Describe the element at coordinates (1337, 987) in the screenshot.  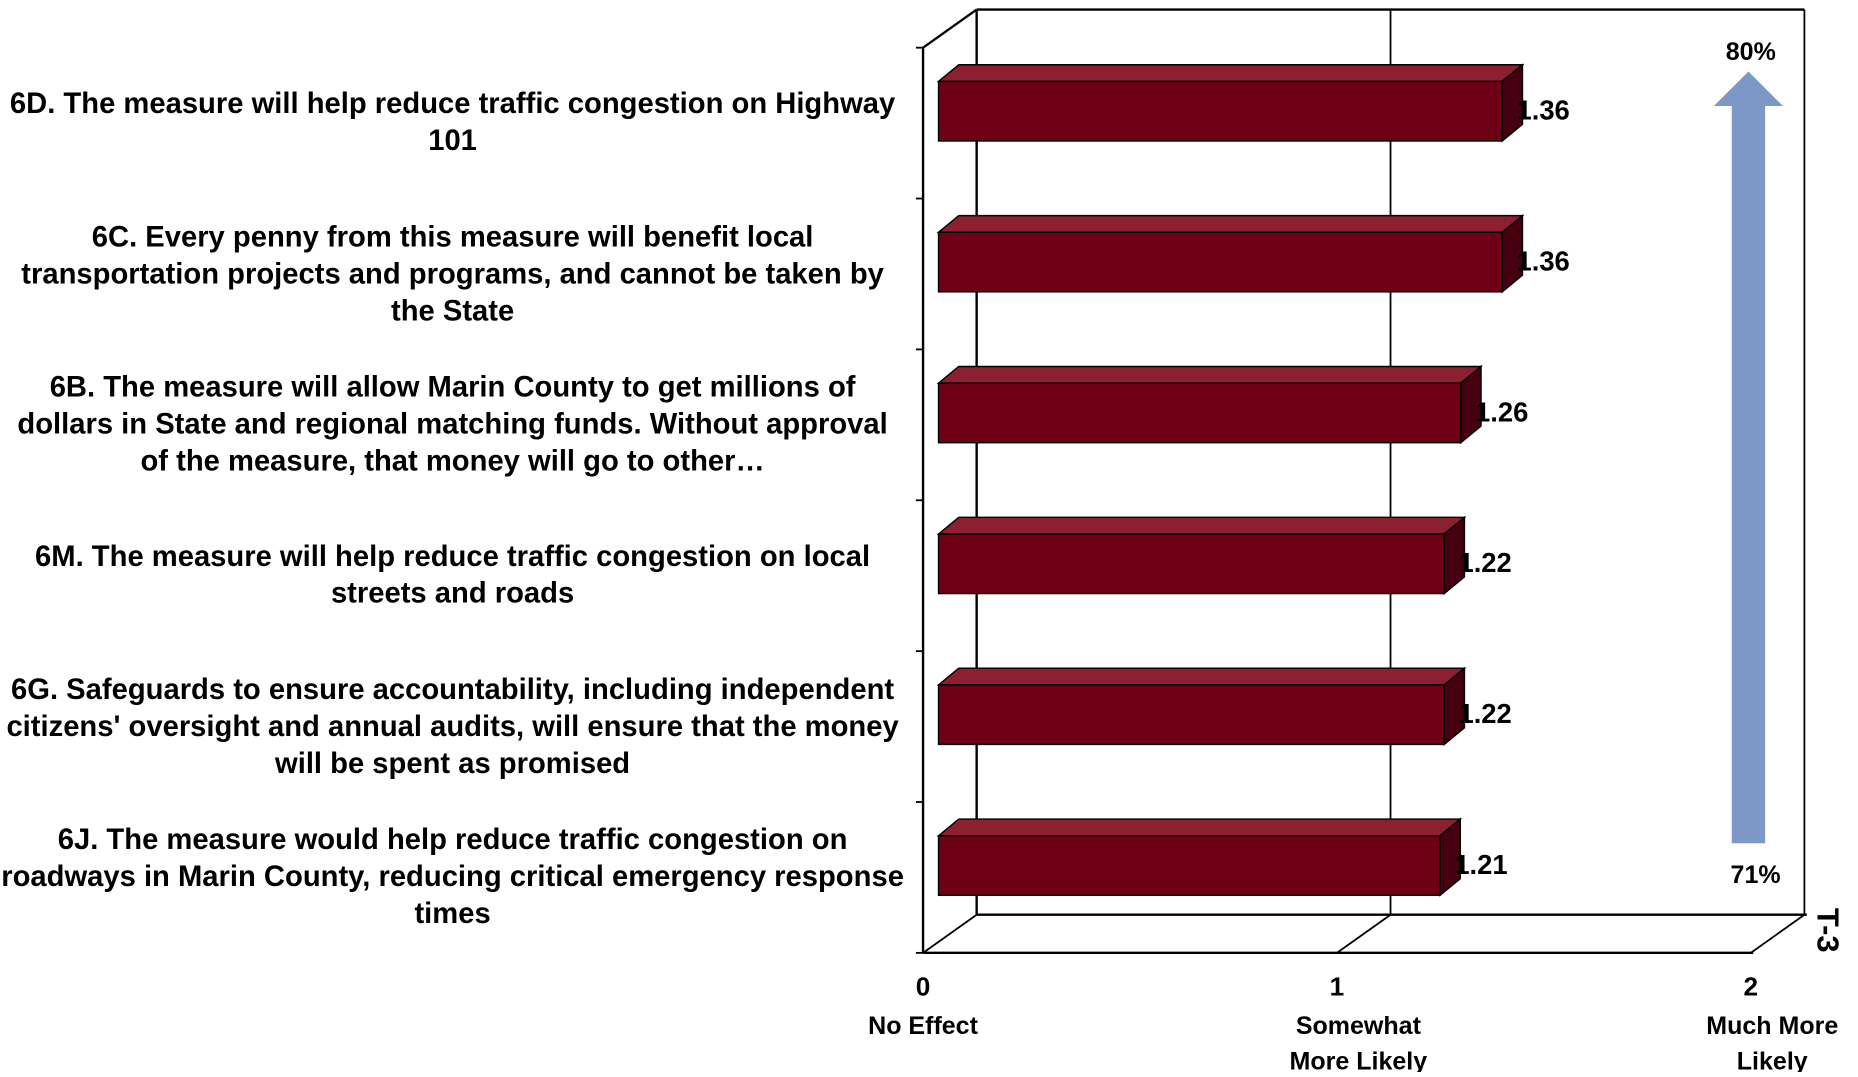
I see `x-tick-label: 1` at that location.